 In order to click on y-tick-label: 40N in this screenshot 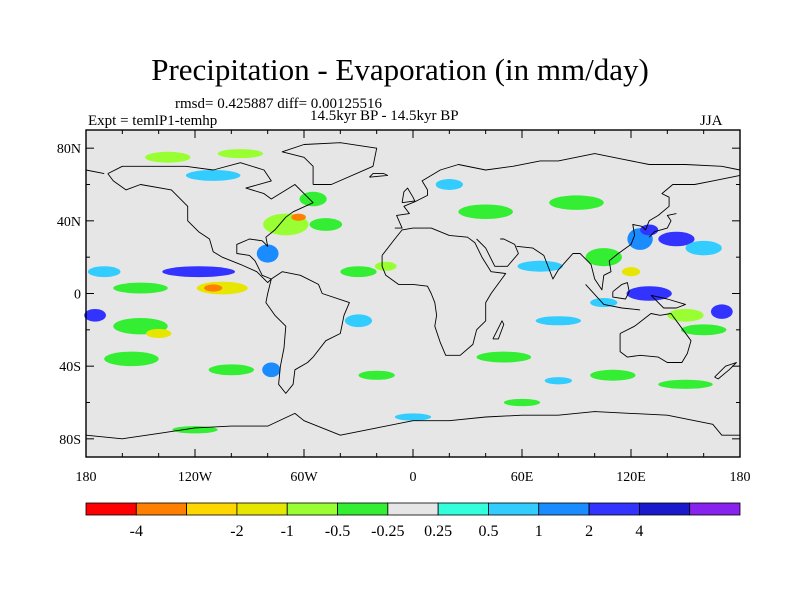, I will do `click(69, 222)`.